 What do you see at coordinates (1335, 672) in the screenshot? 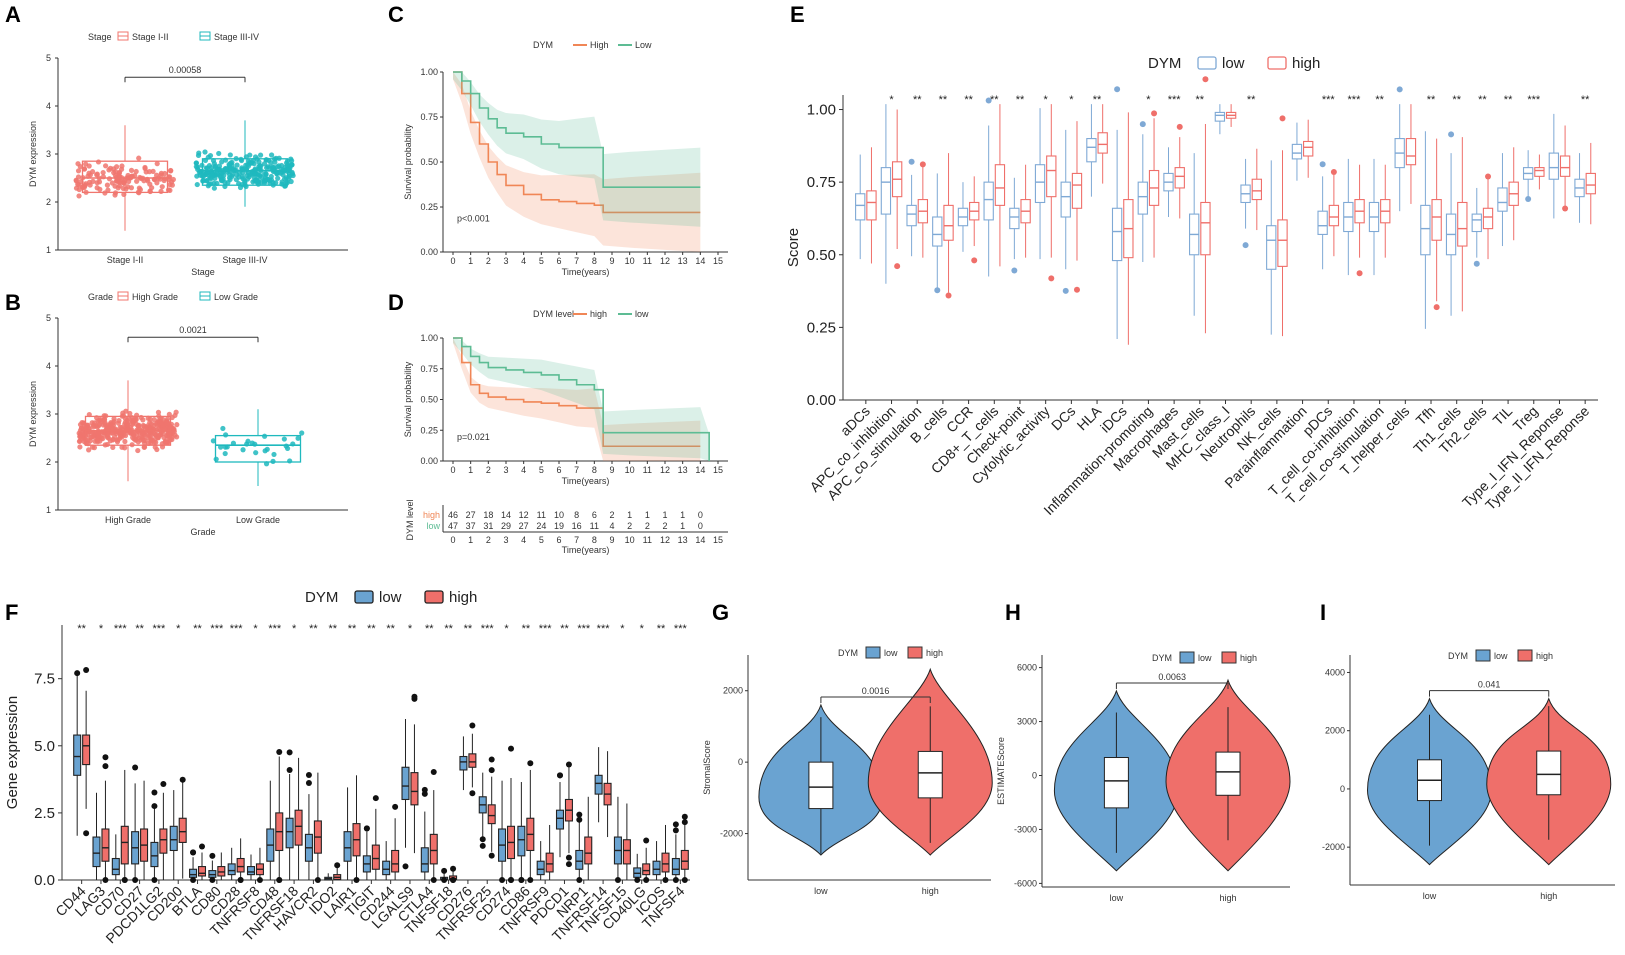
I see `y-tick-label: 4000` at bounding box center [1335, 672].